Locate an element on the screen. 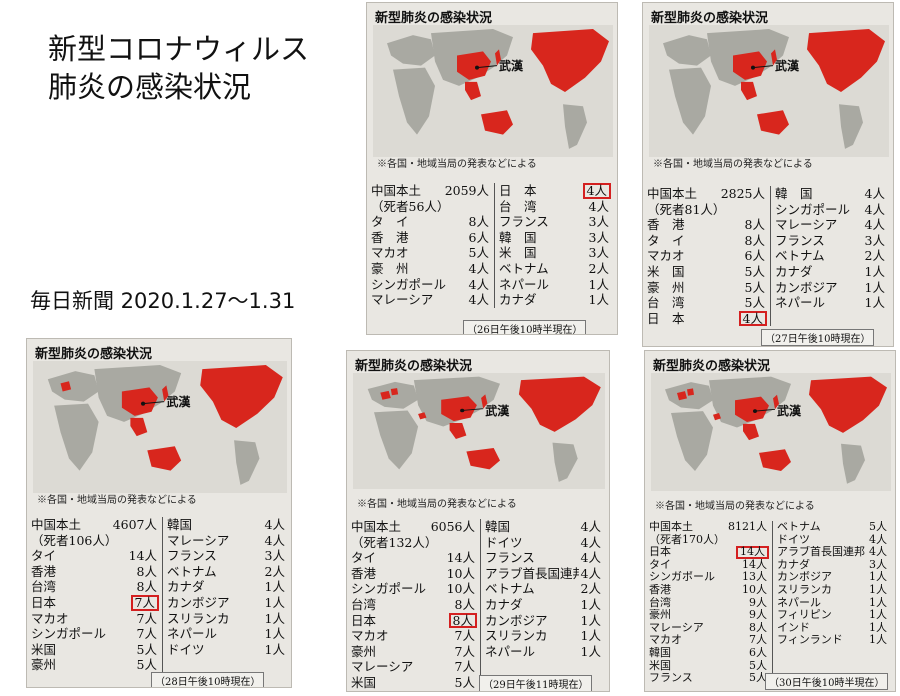 The width and height of the screenshot is (900, 696). country-name: 台湾 is located at coordinates (364, 604).